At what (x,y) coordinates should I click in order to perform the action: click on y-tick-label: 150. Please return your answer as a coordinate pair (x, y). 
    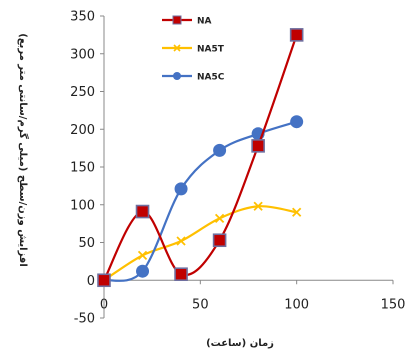
    Looking at the image, I should click on (82, 168).